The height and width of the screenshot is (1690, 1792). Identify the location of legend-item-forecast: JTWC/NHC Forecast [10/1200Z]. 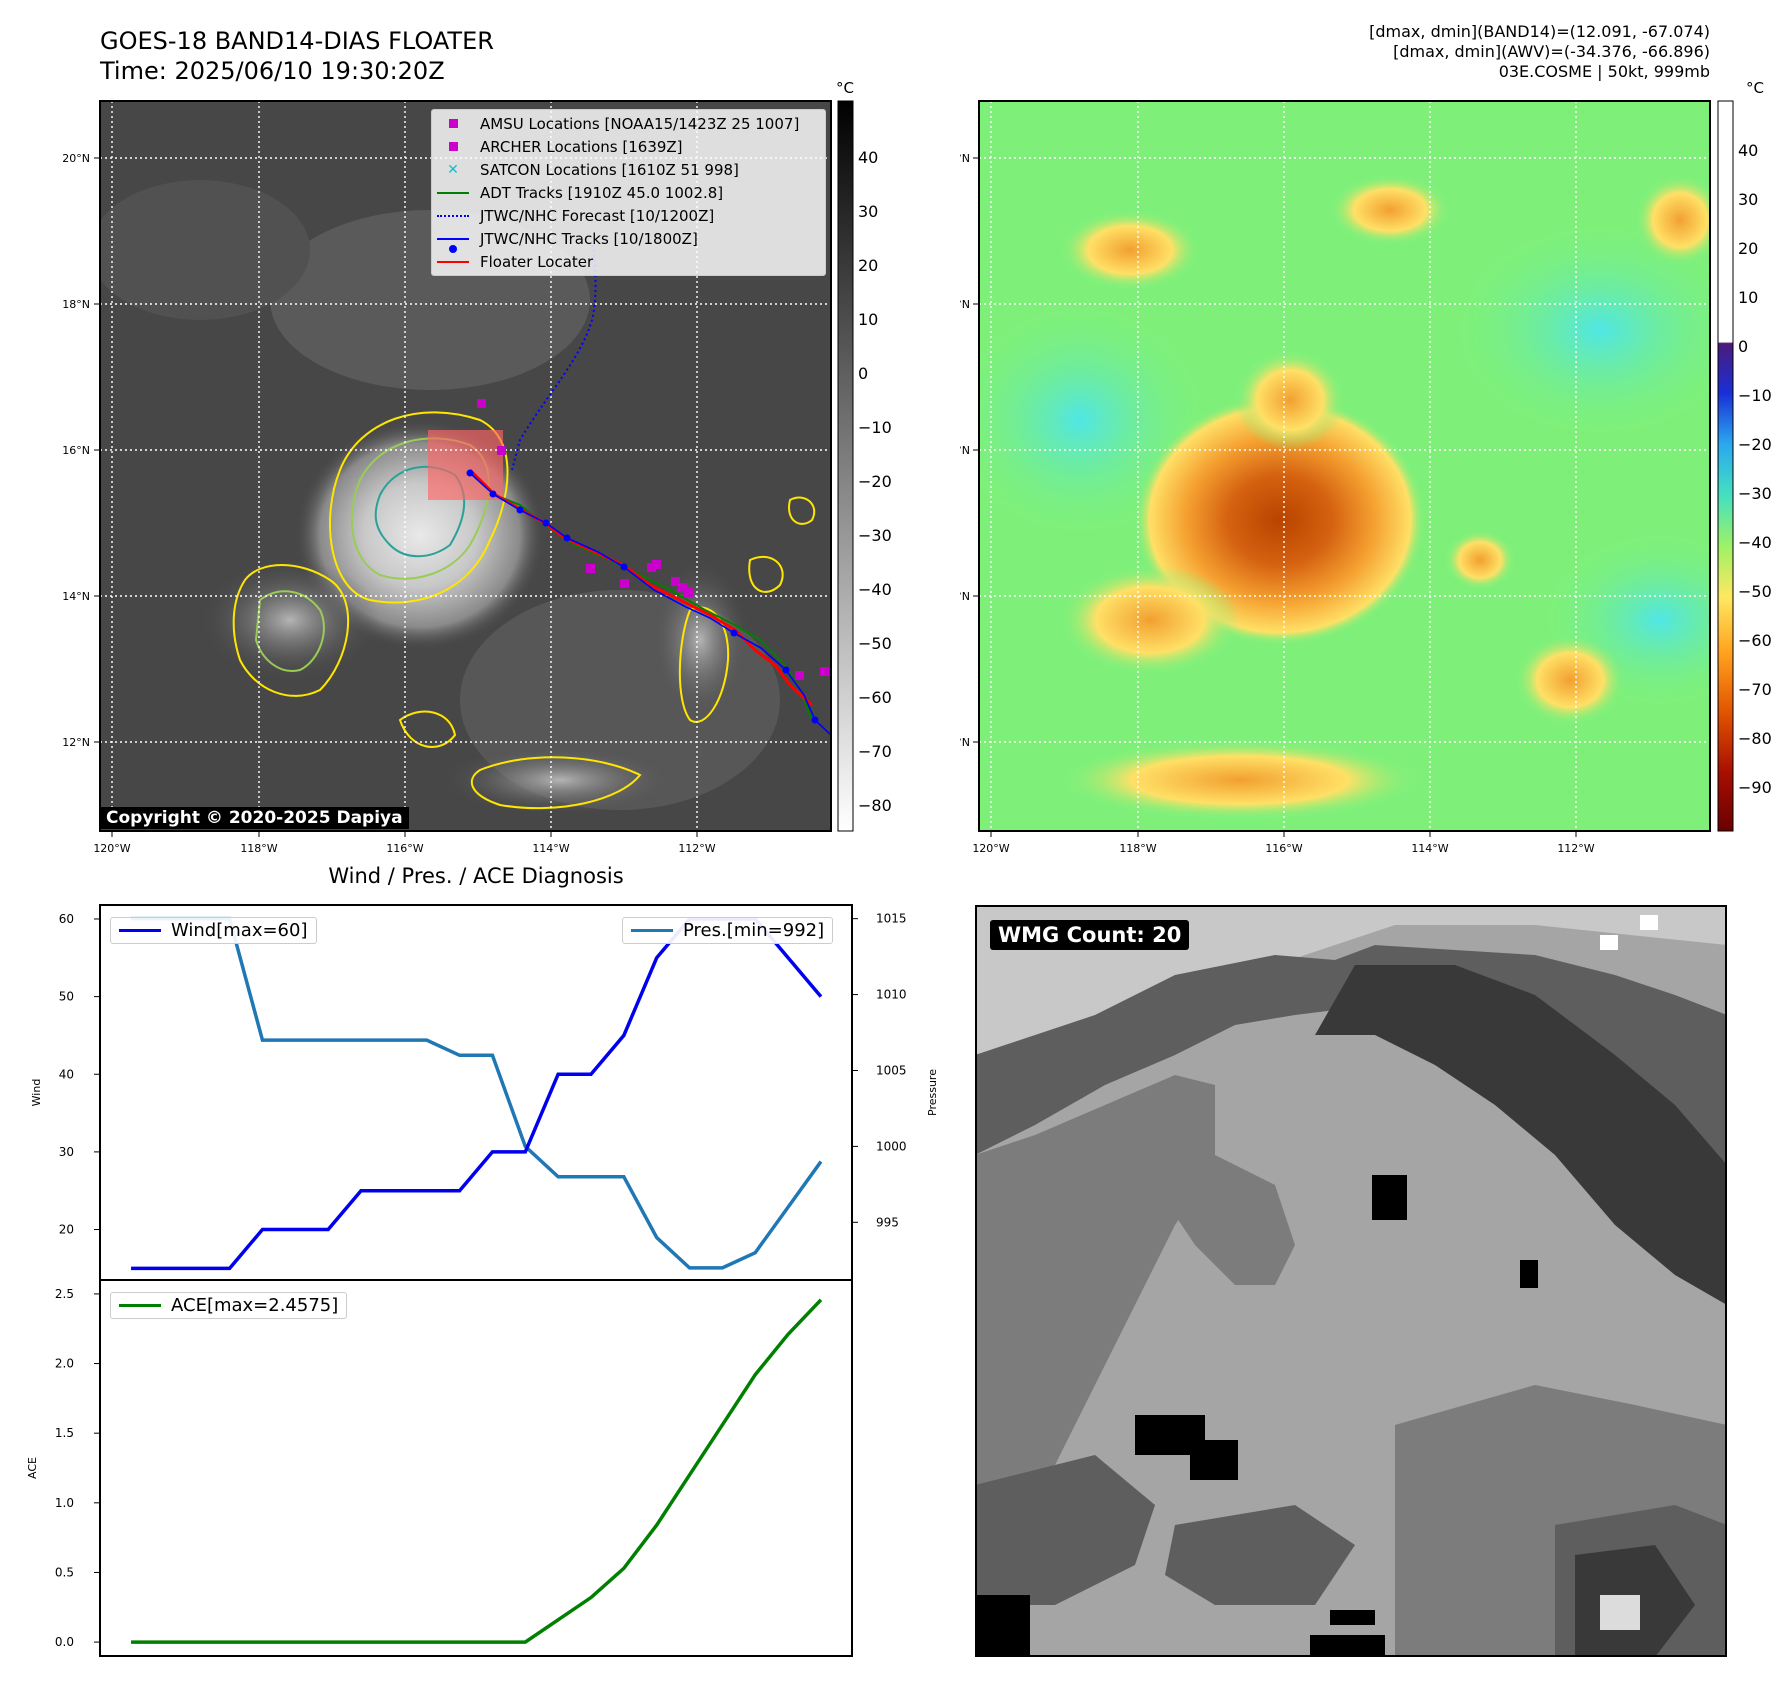
(628, 215).